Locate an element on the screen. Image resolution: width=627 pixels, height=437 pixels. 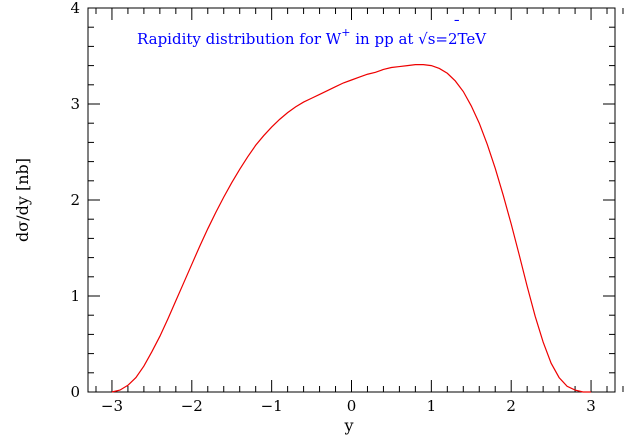
y-tick-label: 0 is located at coordinates (75, 392).